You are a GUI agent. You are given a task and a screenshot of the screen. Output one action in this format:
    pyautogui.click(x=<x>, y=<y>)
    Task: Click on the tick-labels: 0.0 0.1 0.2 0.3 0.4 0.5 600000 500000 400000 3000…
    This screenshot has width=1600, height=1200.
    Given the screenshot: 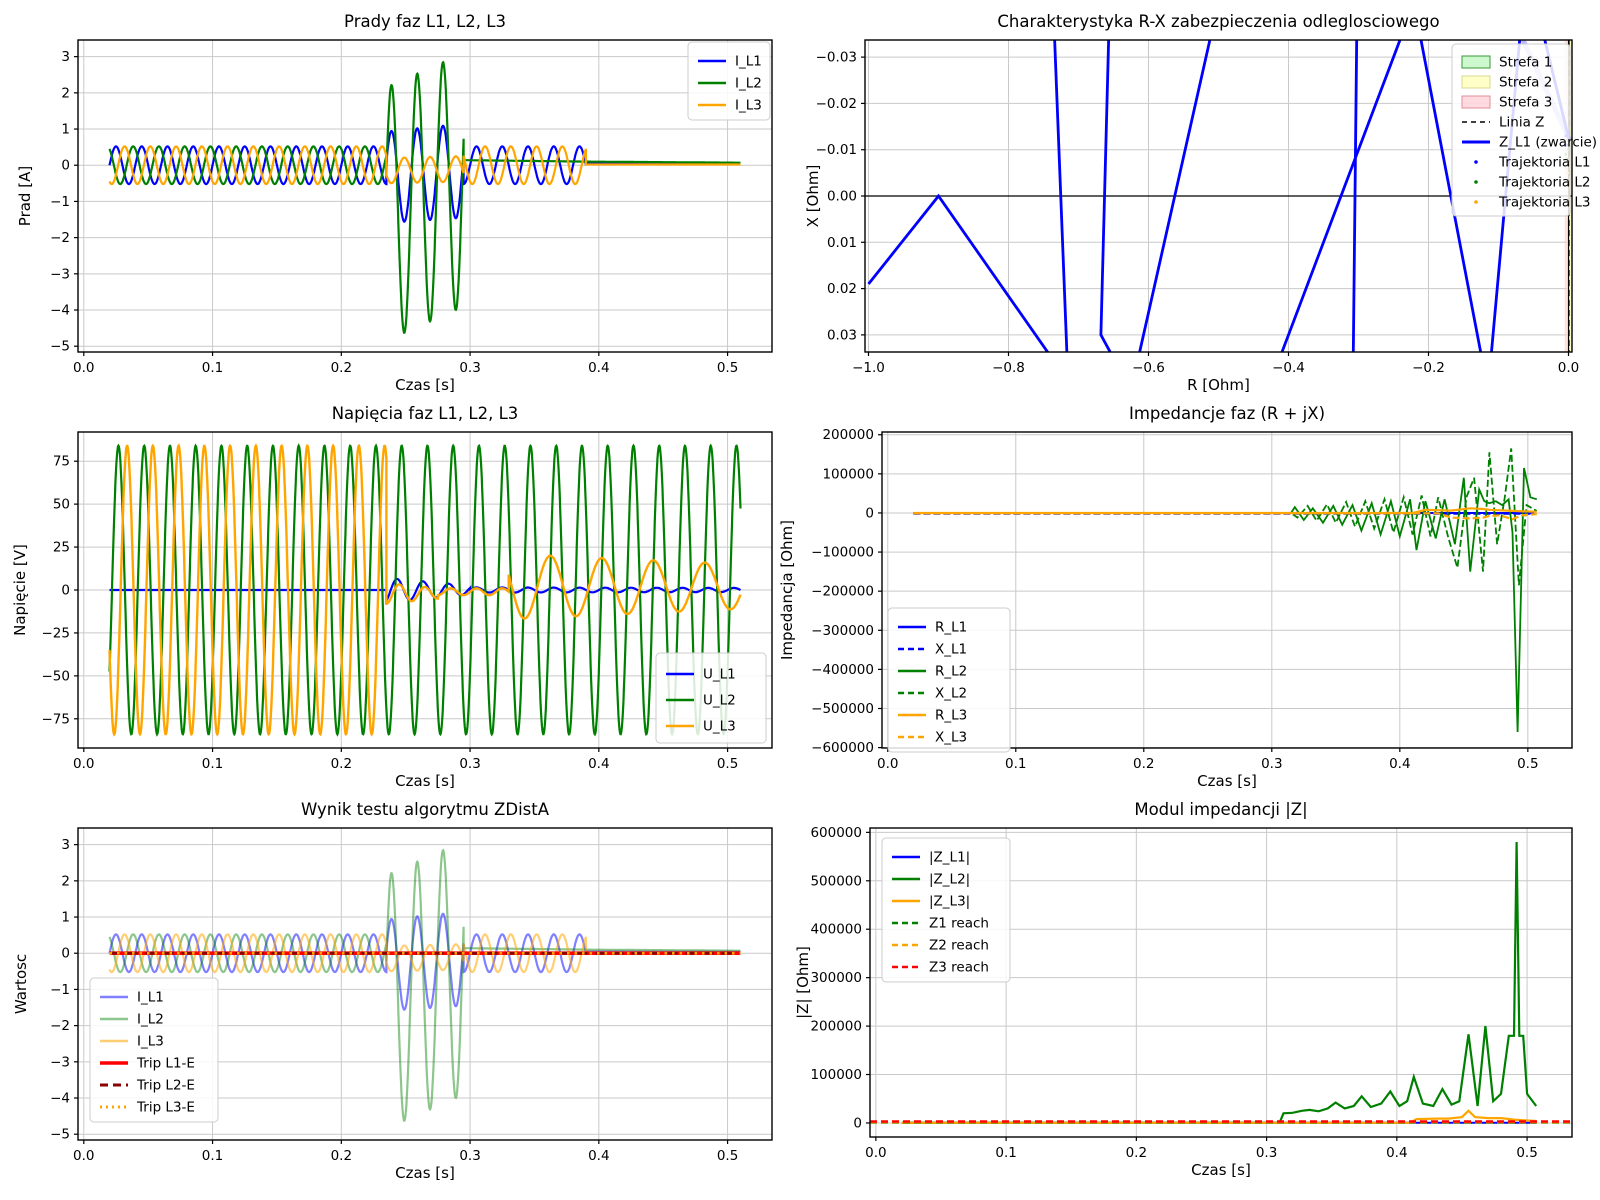 What is the action you would take?
    pyautogui.click(x=1173, y=993)
    